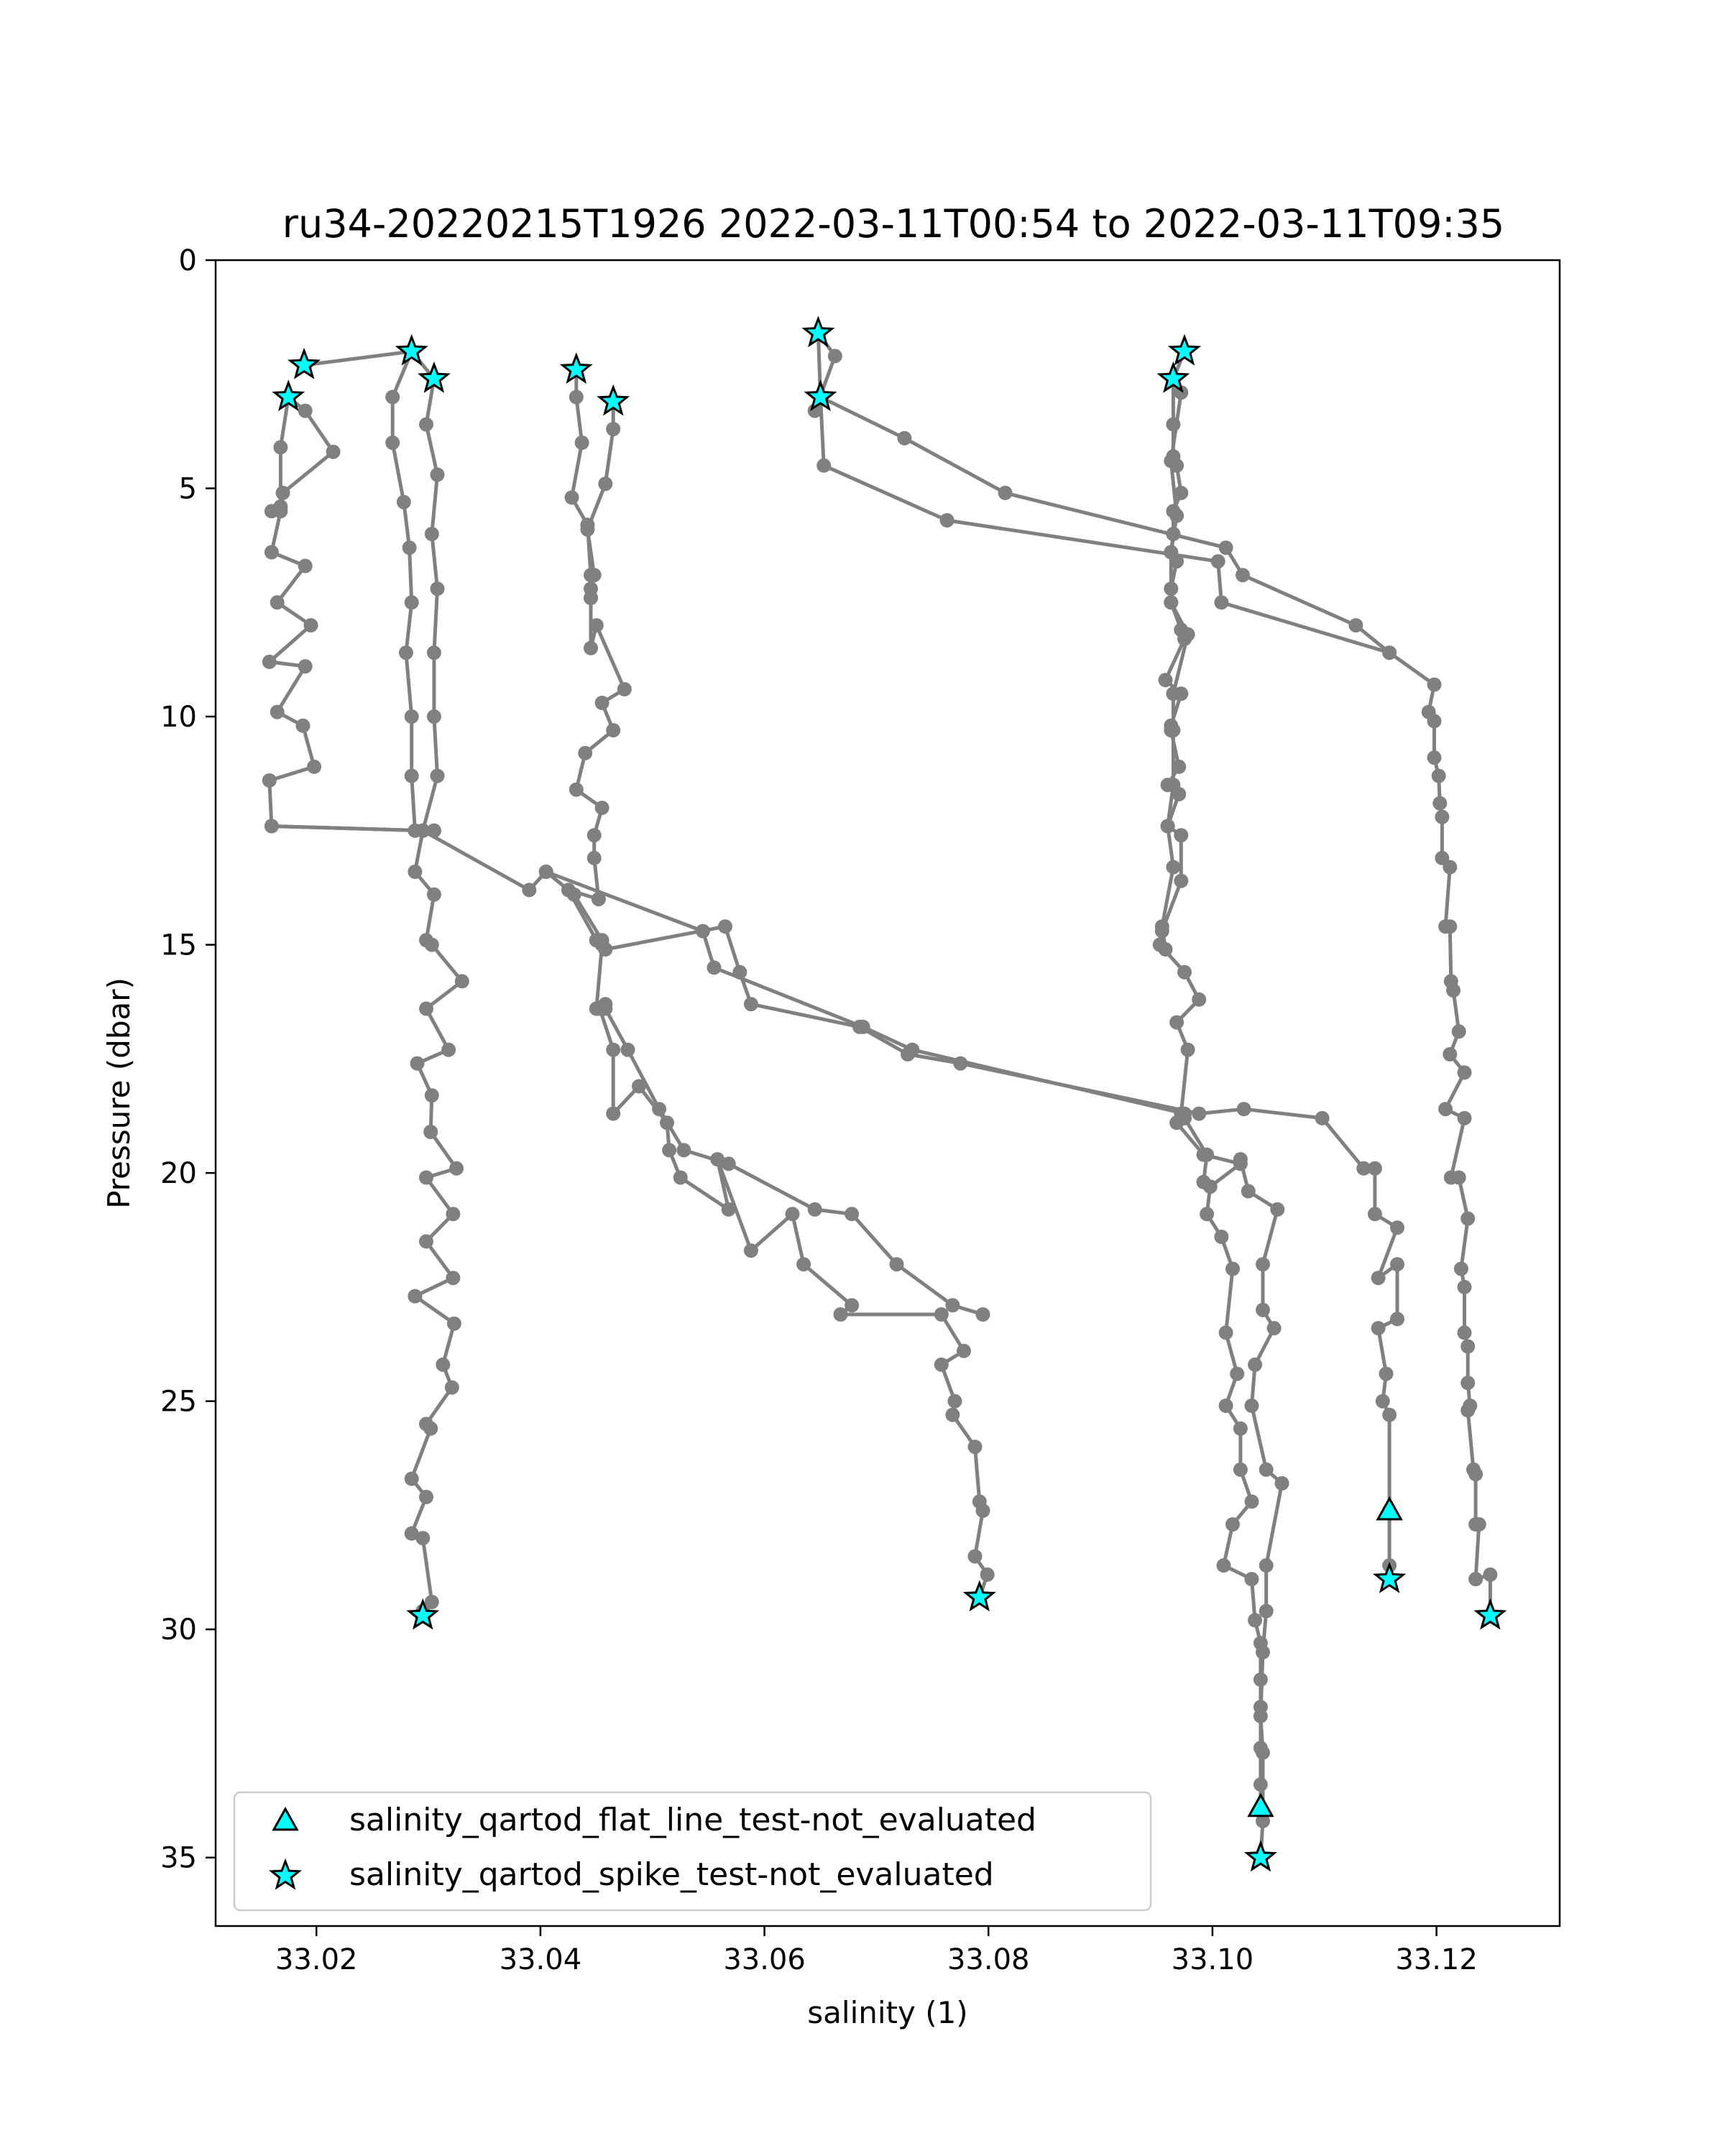 This screenshot has width=1725, height=2156. What do you see at coordinates (316, 1959) in the screenshot?
I see `x-tick-label: 33.02` at bounding box center [316, 1959].